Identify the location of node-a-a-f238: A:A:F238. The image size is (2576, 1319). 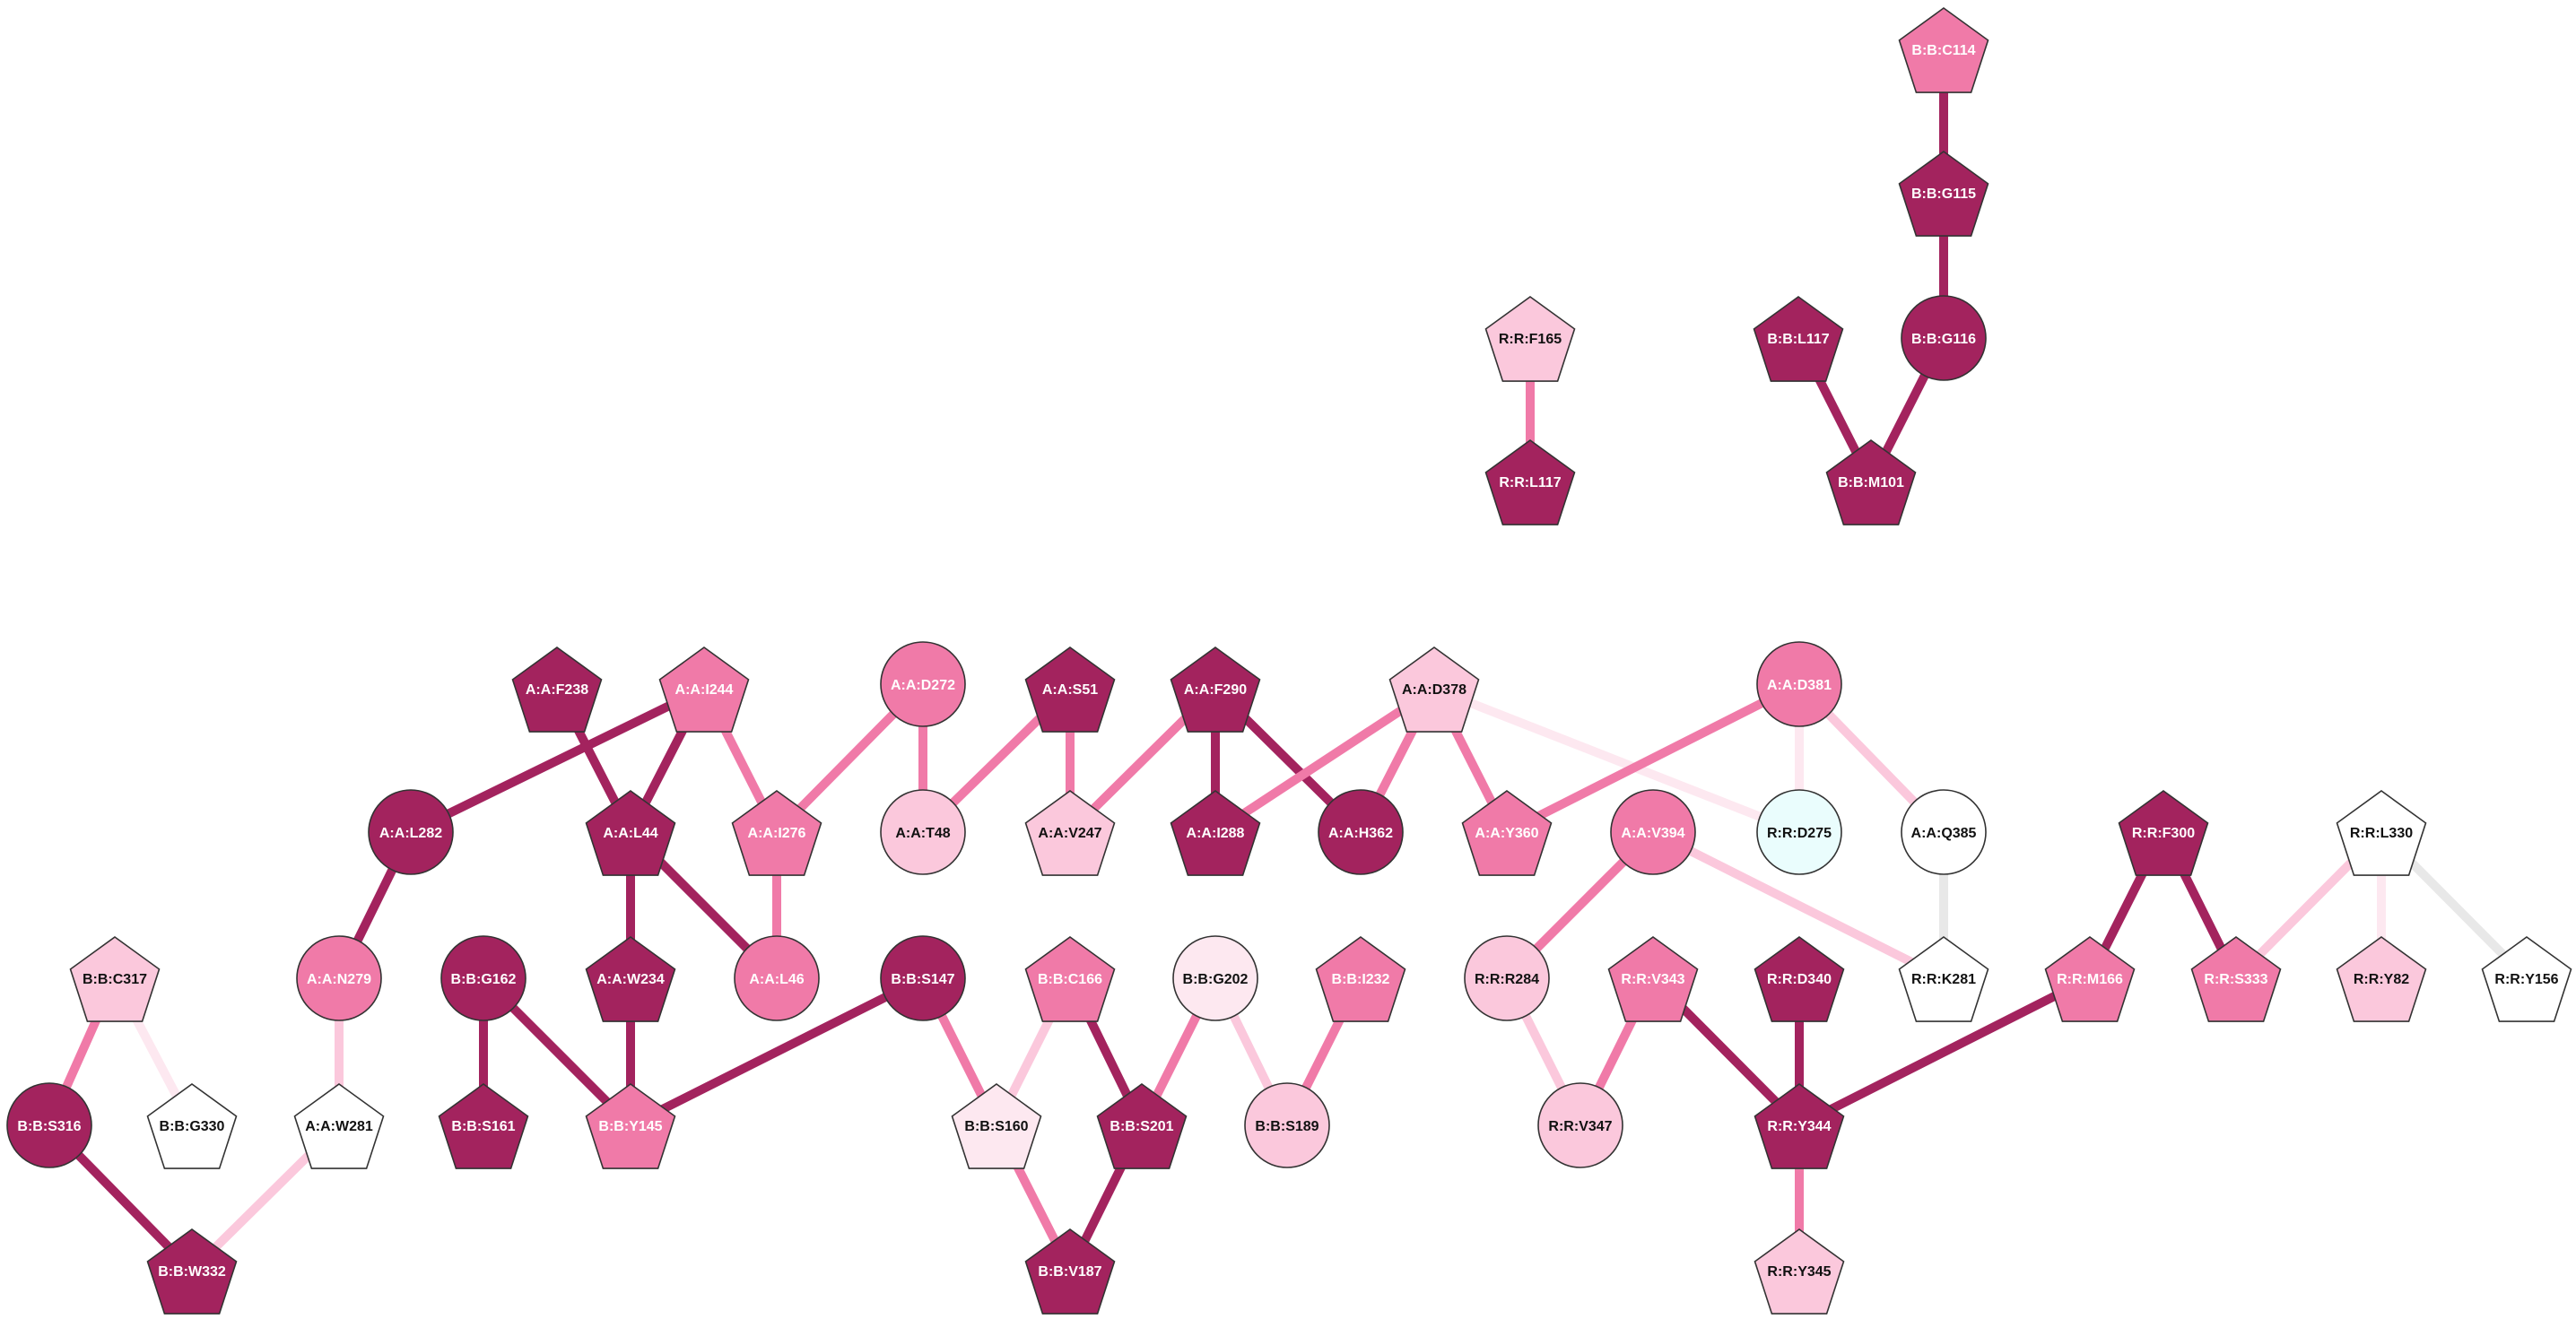
(557, 689).